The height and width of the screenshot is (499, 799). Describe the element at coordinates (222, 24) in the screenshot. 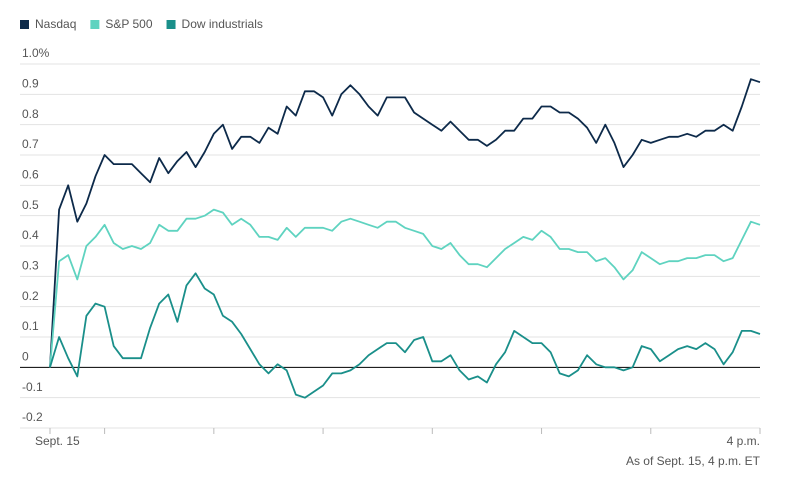

I see `legend-label: Dow industrials` at that location.